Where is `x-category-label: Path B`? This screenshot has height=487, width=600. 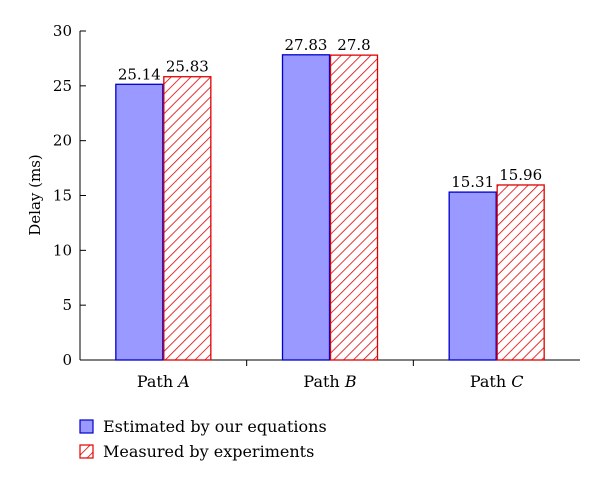 x-category-label: Path B is located at coordinates (329, 381).